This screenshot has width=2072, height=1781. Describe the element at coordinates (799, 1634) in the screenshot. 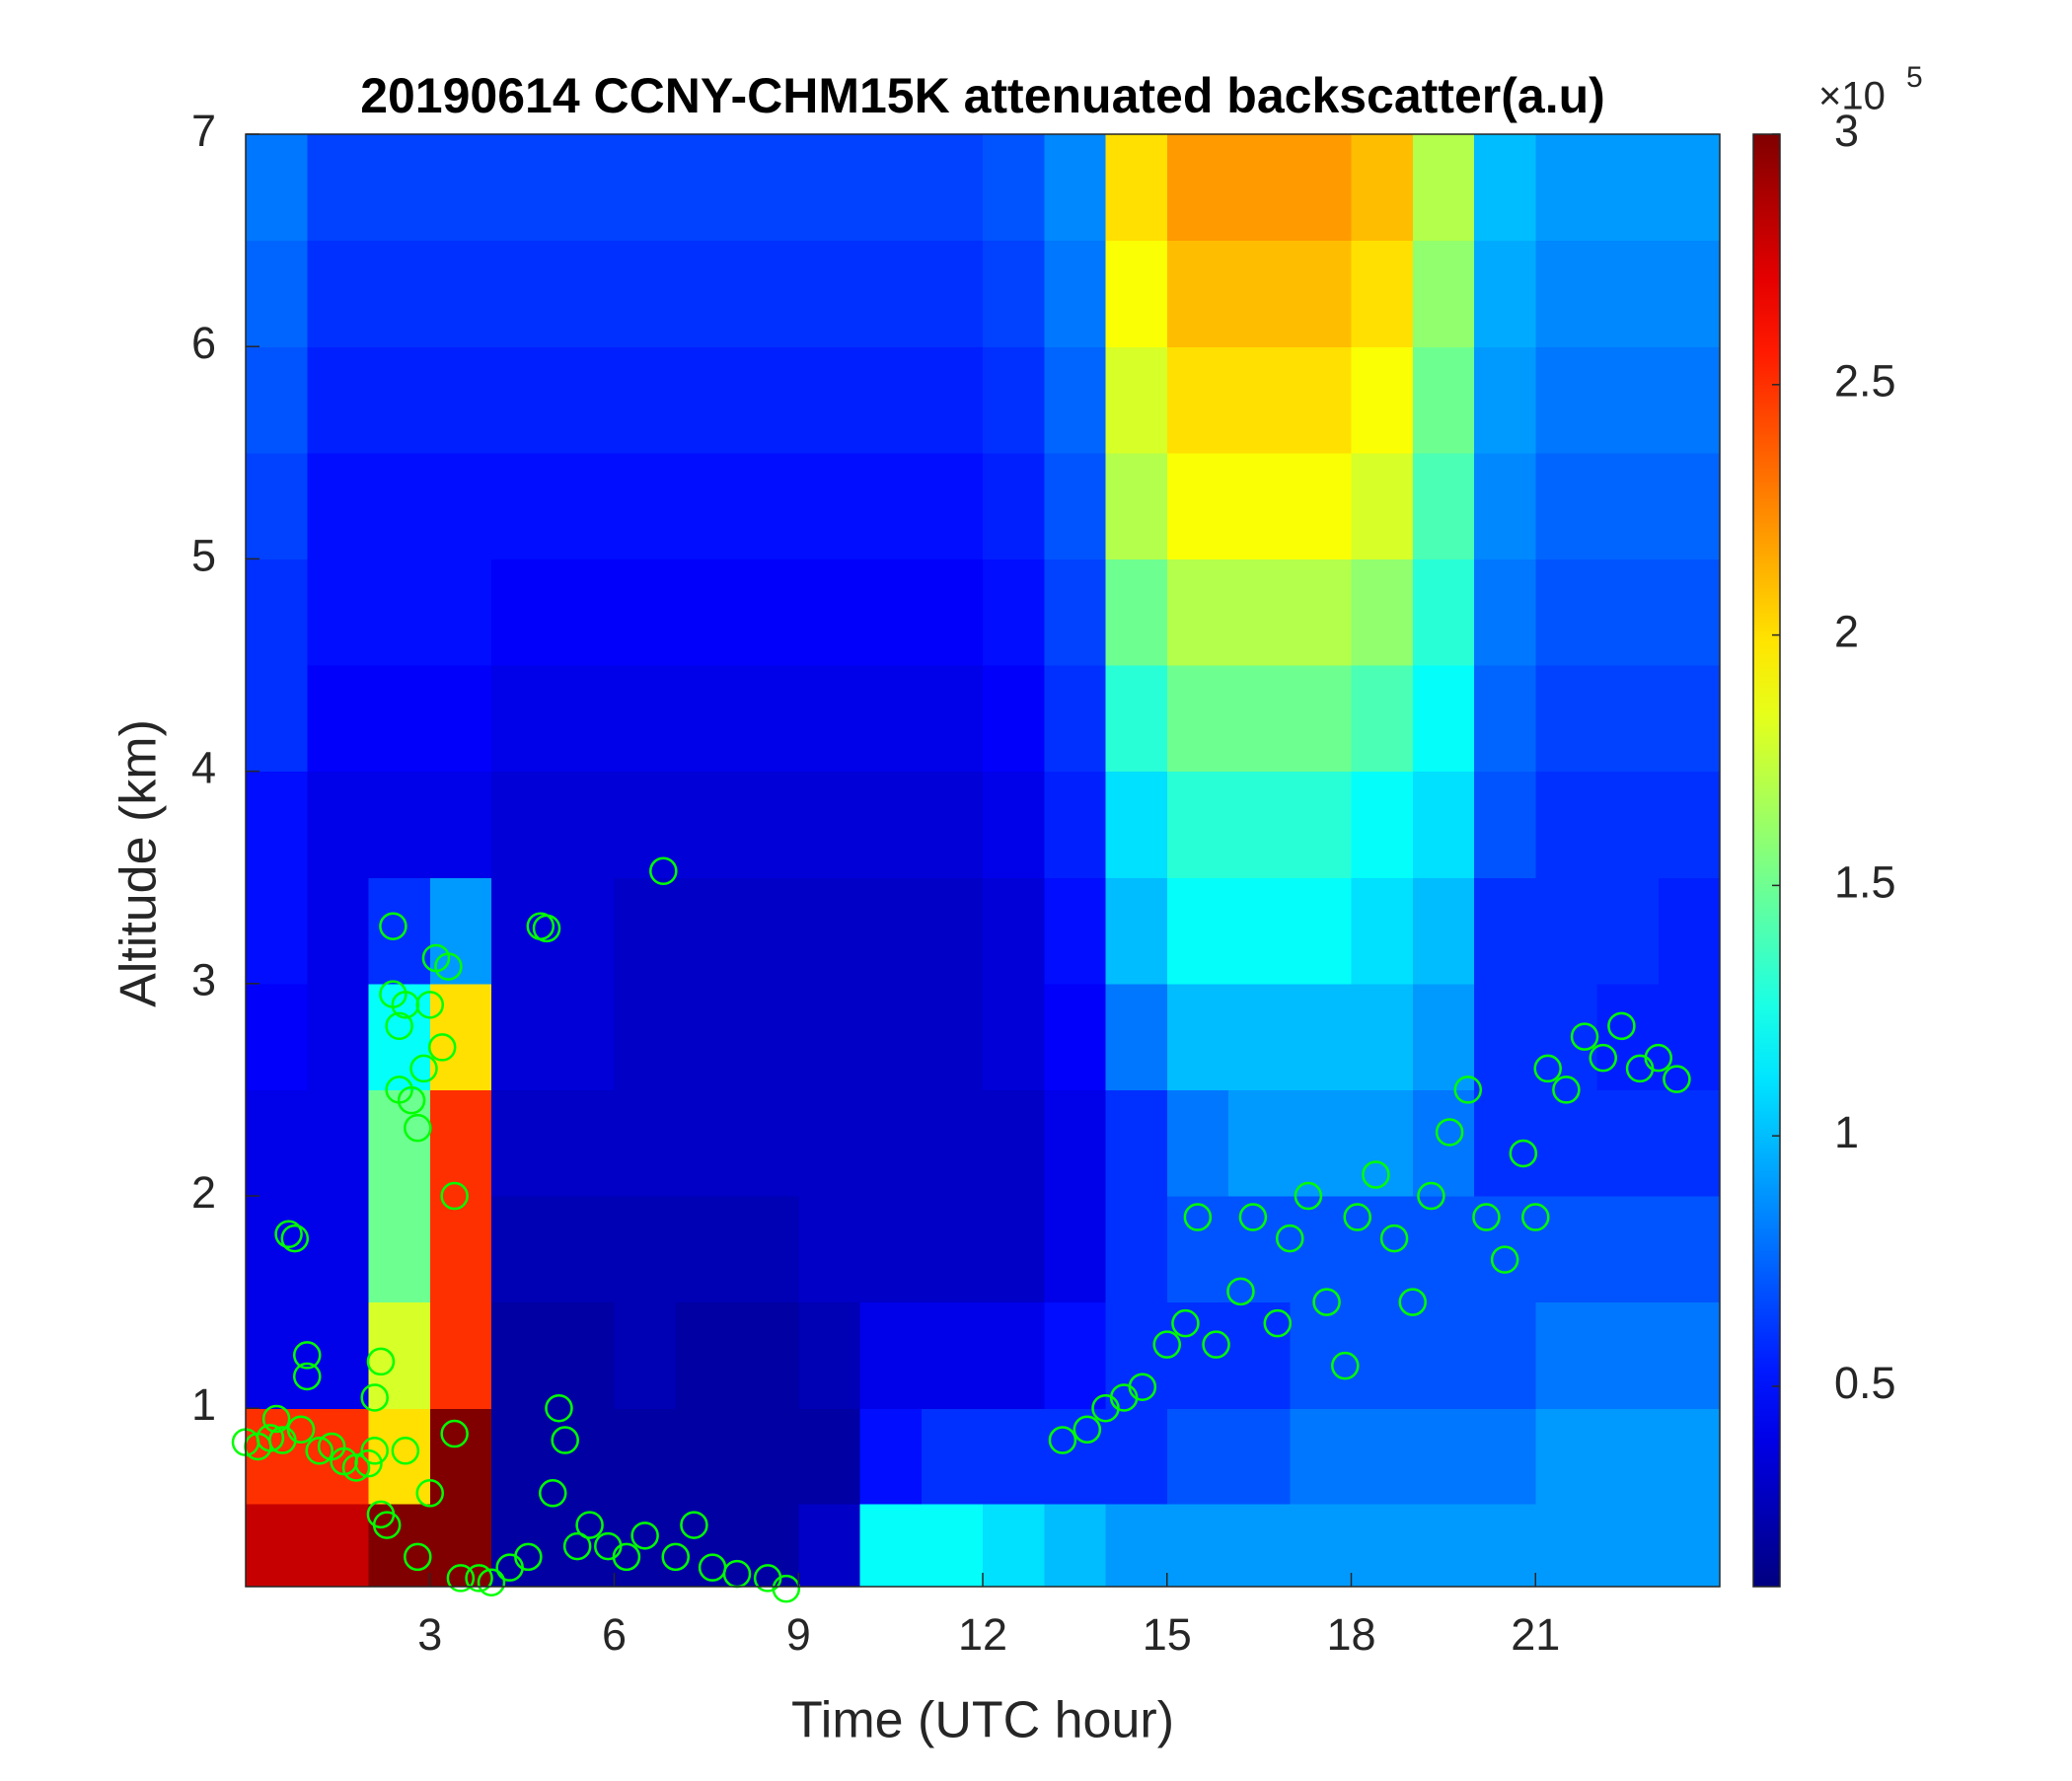

I see `x-tick-label: 9` at that location.